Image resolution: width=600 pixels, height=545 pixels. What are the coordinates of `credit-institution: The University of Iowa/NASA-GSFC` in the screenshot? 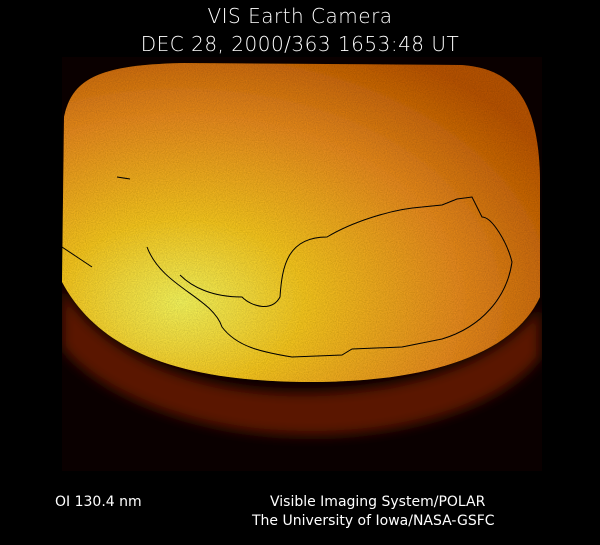 It's located at (373, 521).